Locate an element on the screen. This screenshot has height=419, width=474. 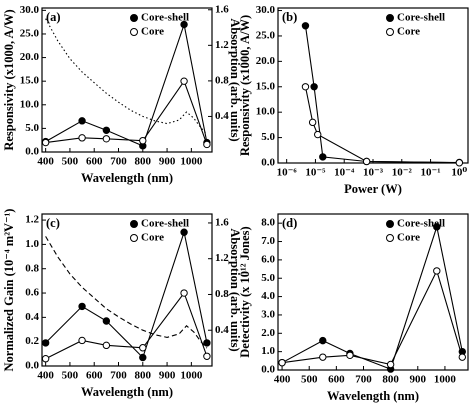
y-tick-label: 2.0 is located at coordinates (268, 333).